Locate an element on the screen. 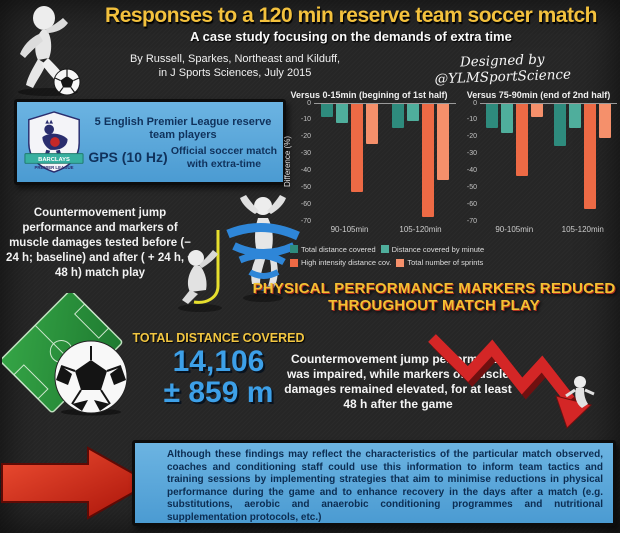  legend-item: High intensity distance cov. is located at coordinates (340, 262).